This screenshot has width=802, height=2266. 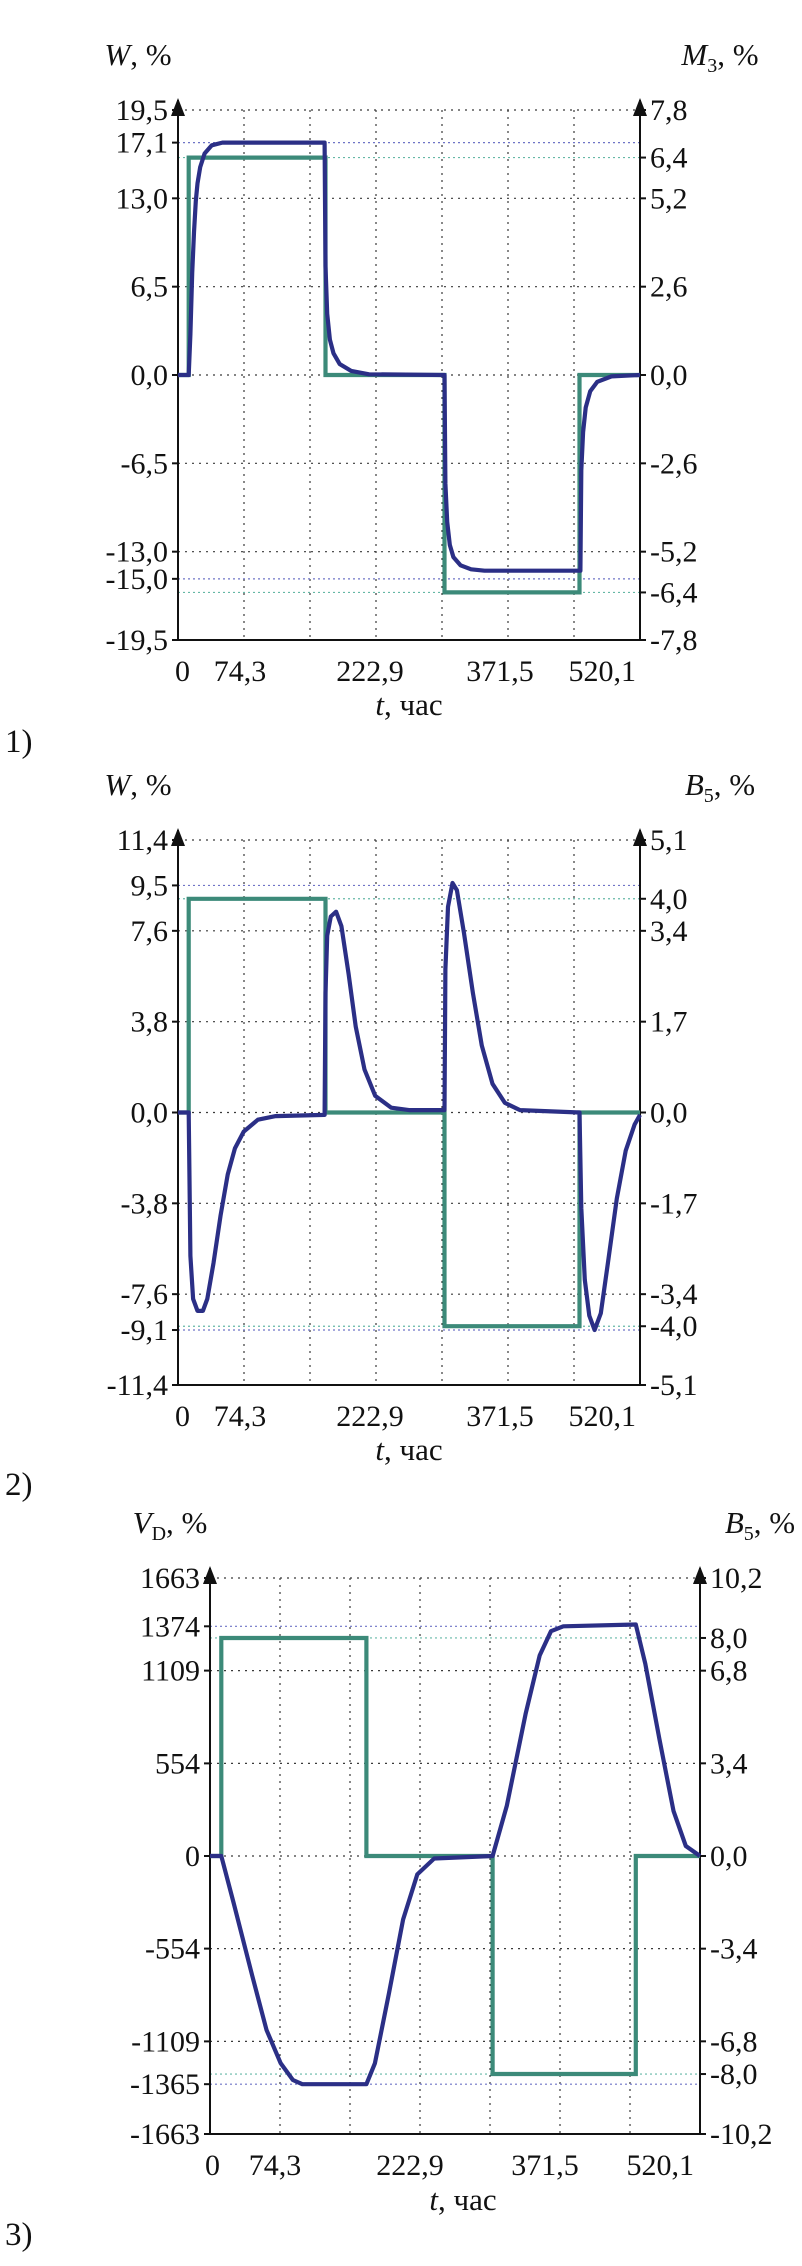 I want to click on left-tick-label: 1663, so click(x=170, y=1578).